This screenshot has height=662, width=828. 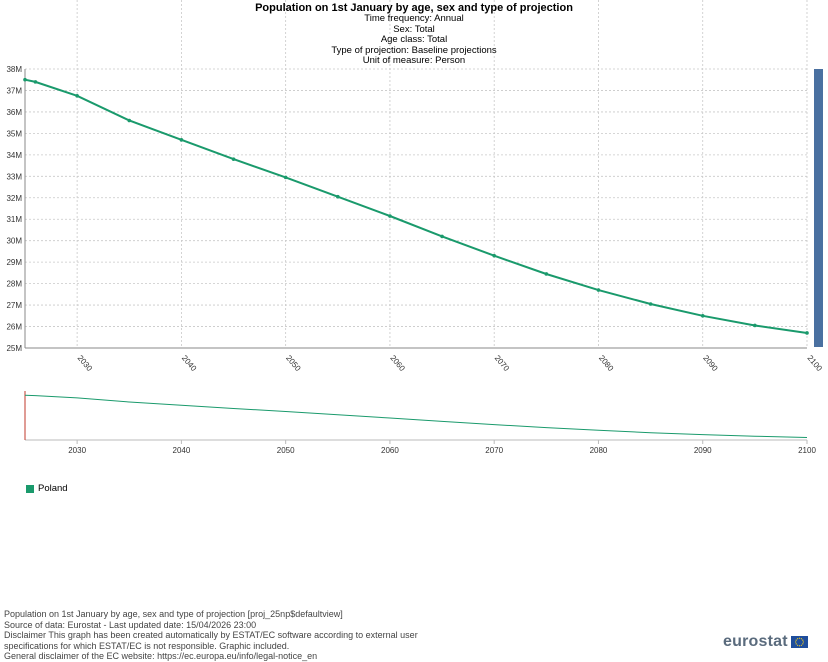 What do you see at coordinates (14, 241) in the screenshot?
I see `y-tick-label: 30M` at bounding box center [14, 241].